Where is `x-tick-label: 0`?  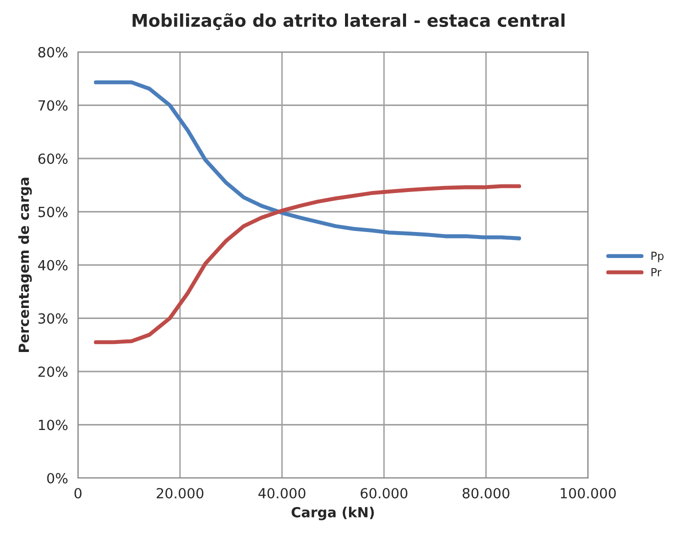
x-tick-label: 0 is located at coordinates (78, 493).